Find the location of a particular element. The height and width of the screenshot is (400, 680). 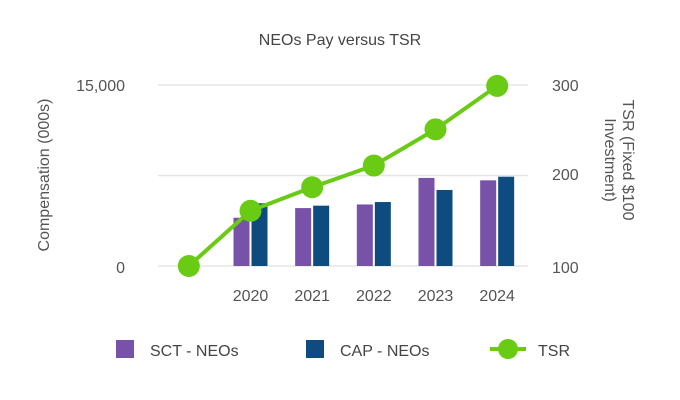

bar-sct-2020 is located at coordinates (241, 241).